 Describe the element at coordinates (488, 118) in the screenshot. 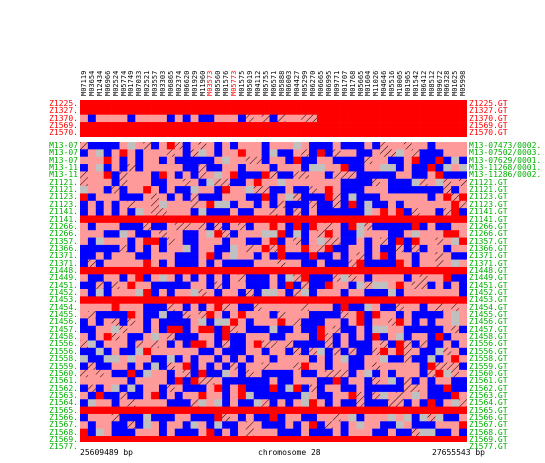

I see `sample-label-right: Z1370.GT` at that location.